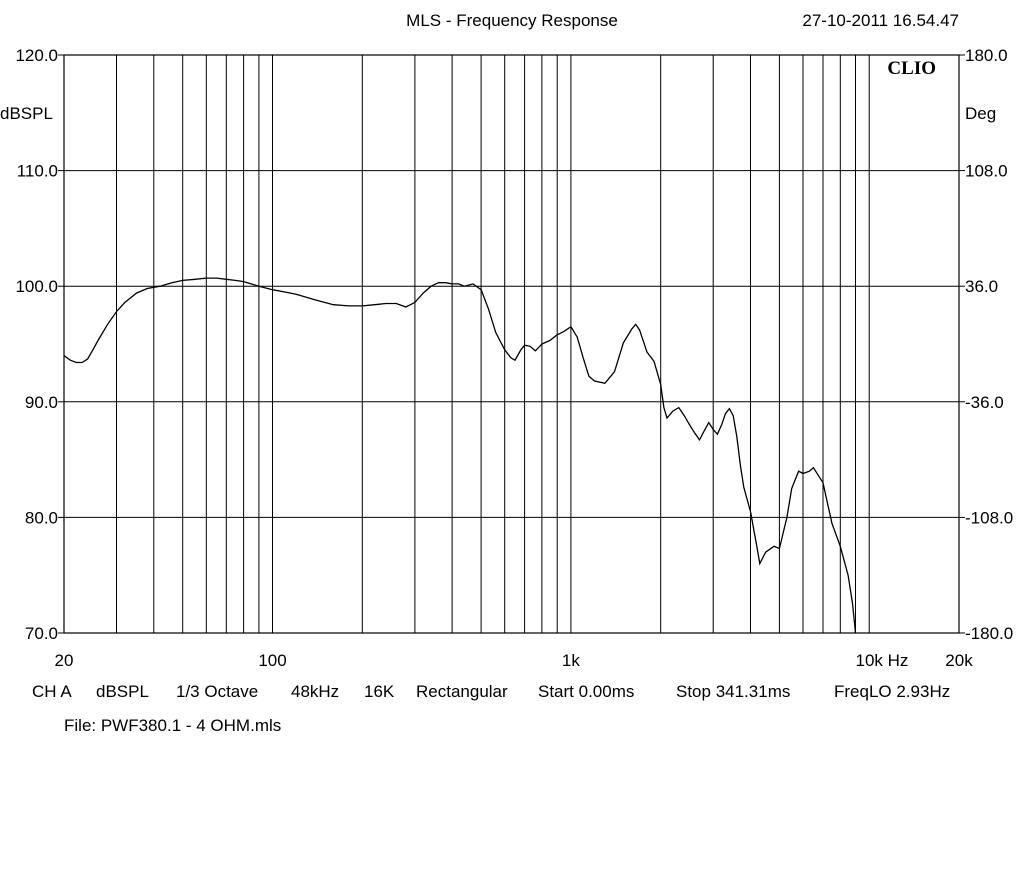  What do you see at coordinates (41, 517) in the screenshot?
I see `y-tick-label: 80.0` at bounding box center [41, 517].